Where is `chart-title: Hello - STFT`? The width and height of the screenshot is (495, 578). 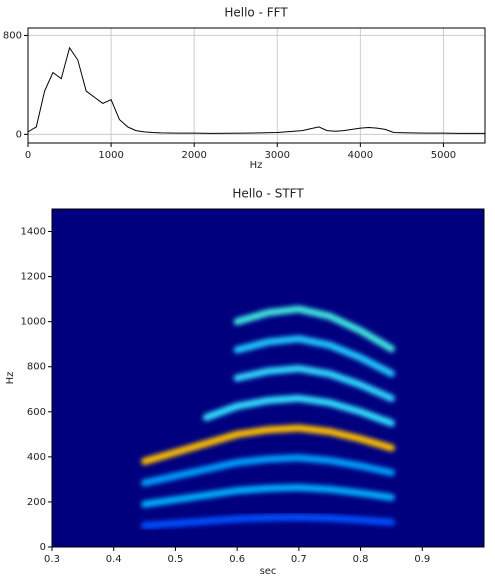 chart-title: Hello - STFT is located at coordinates (268, 194).